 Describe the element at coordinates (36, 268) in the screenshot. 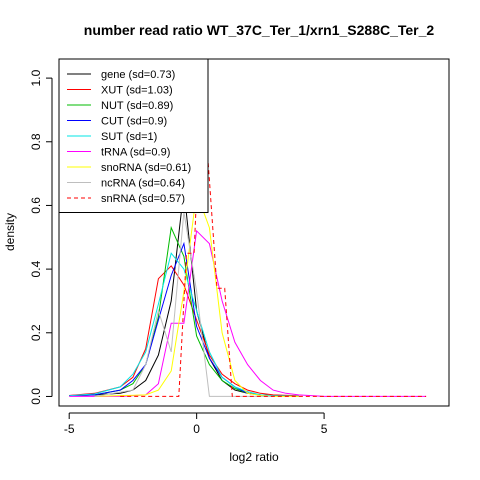

I see `y-tick-label-2: 0.4` at that location.